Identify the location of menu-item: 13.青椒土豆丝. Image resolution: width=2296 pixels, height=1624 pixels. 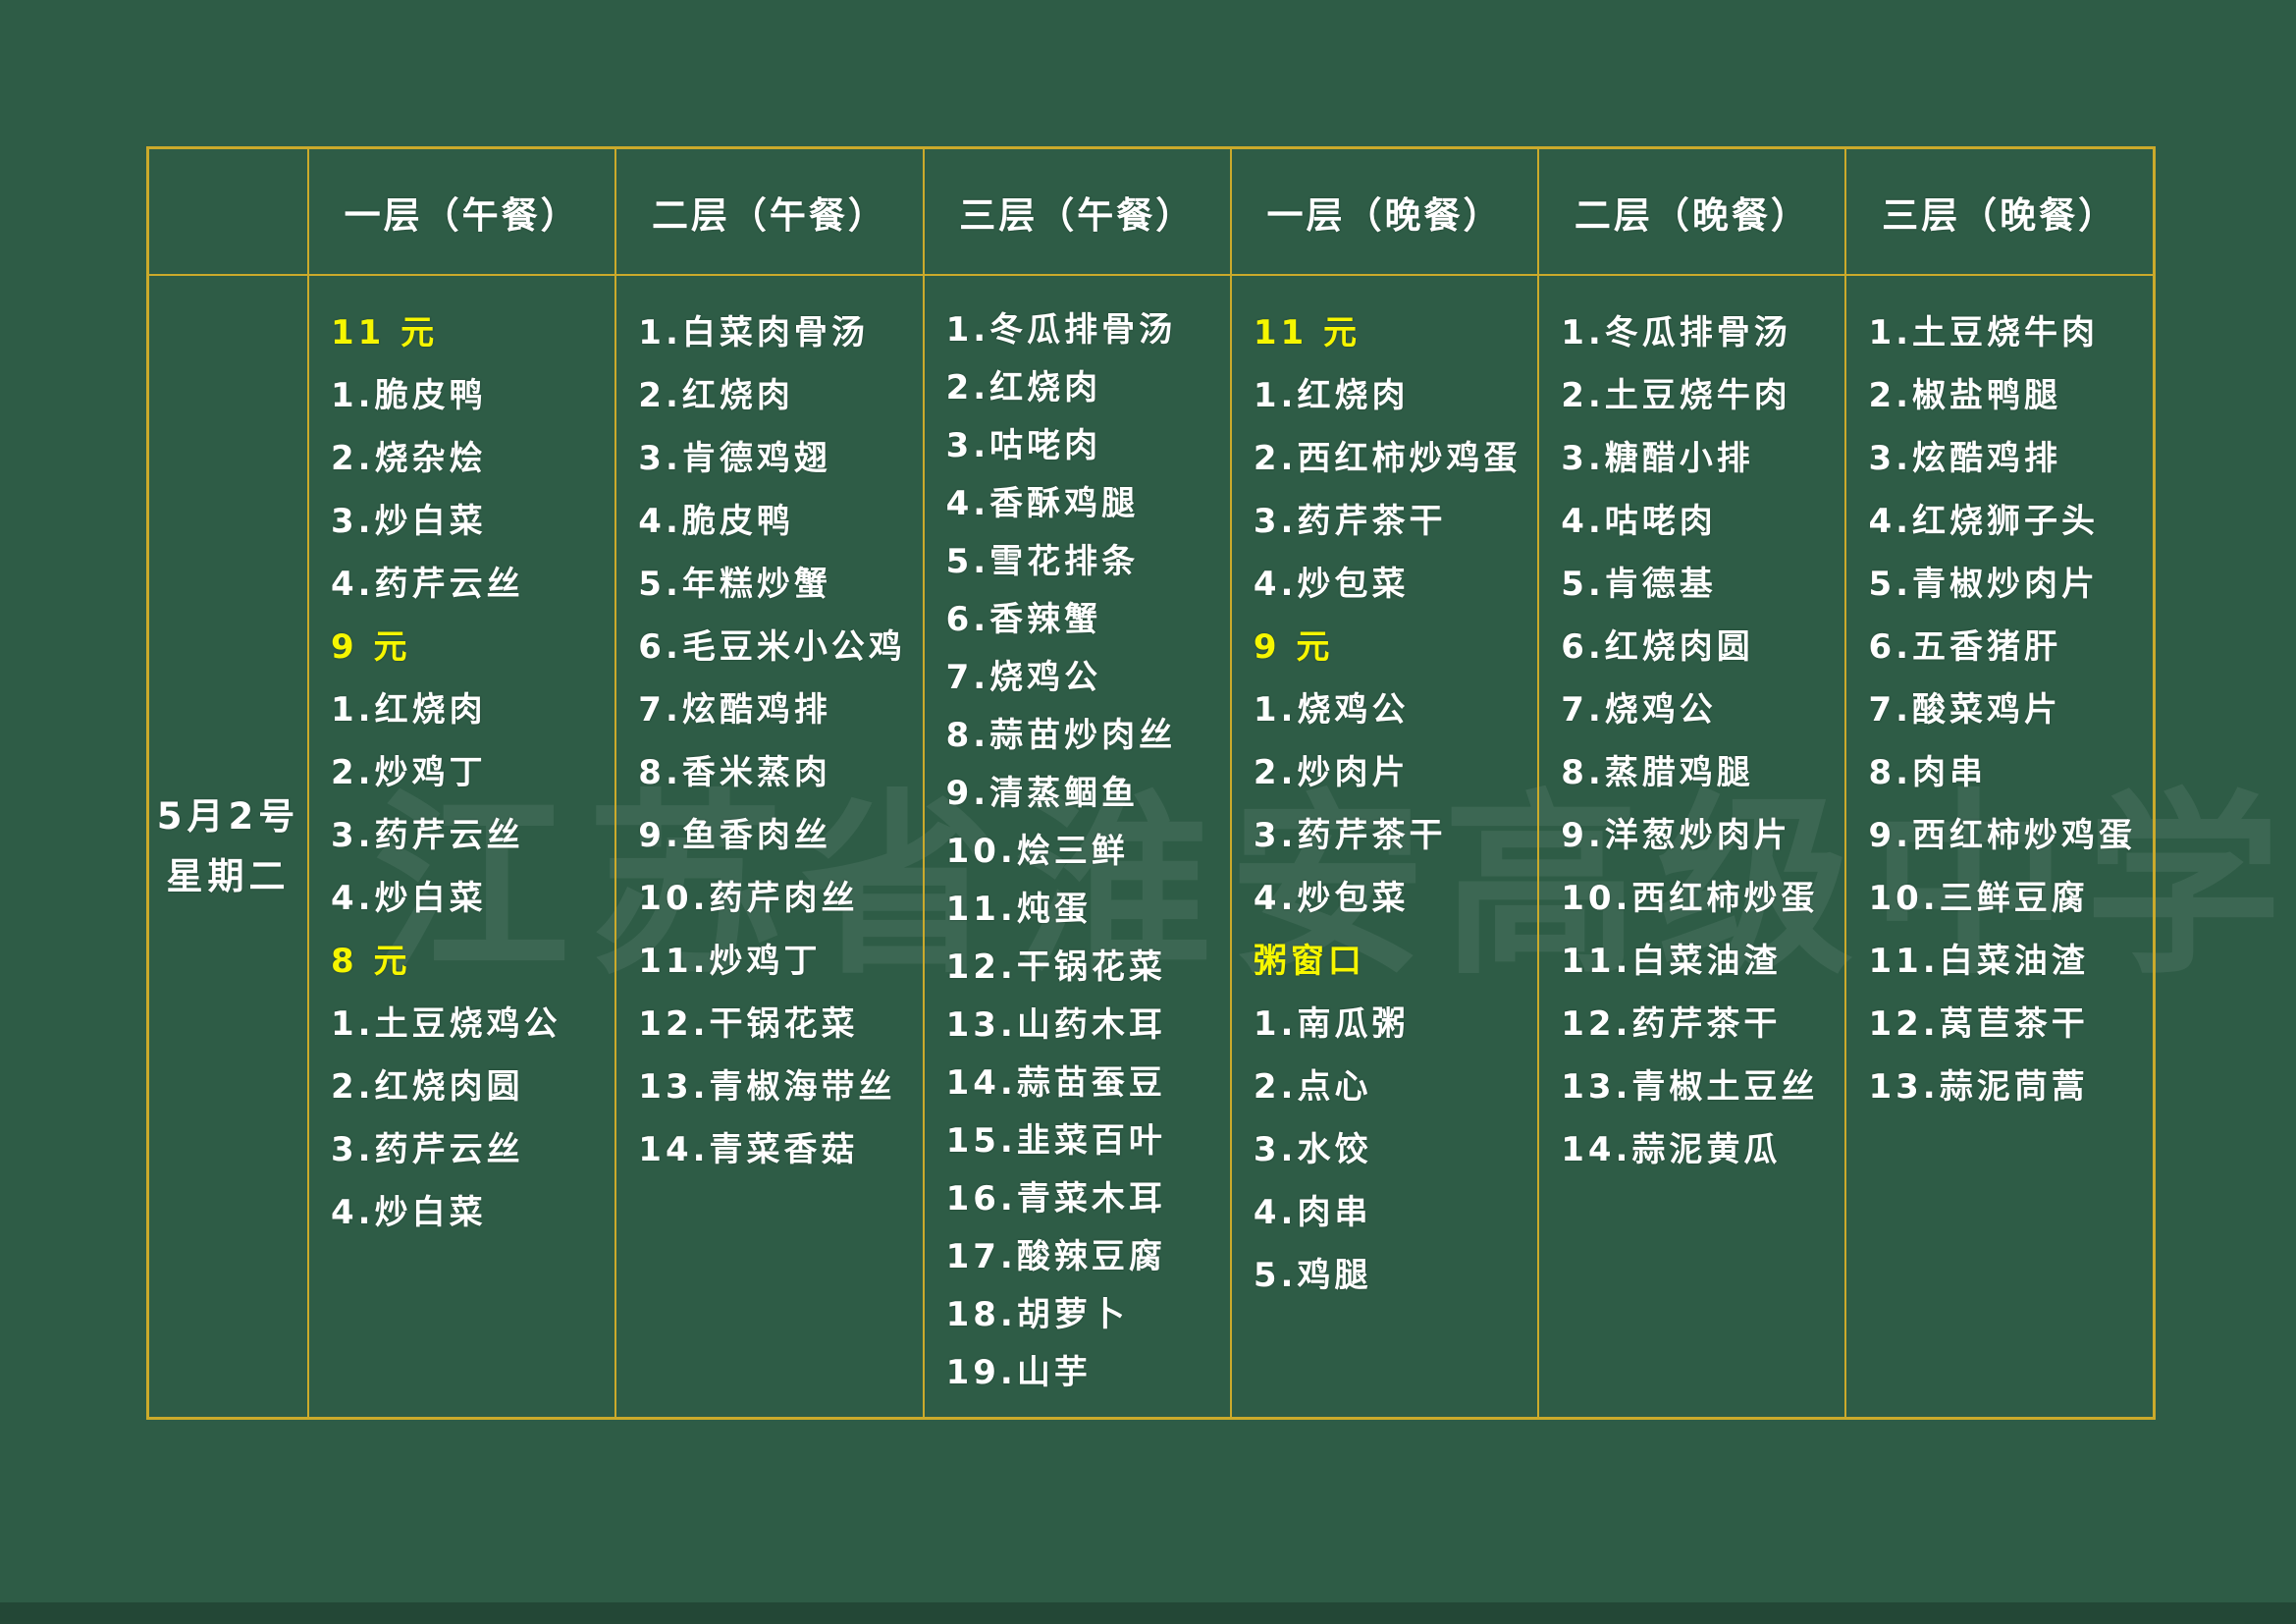
(1690, 1087).